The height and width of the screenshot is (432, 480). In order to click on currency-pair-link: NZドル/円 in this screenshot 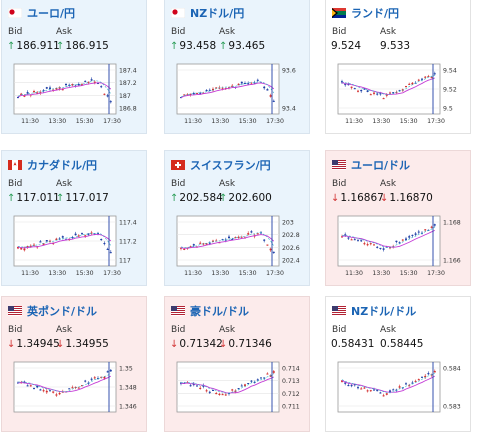, I will do `click(207, 13)`.